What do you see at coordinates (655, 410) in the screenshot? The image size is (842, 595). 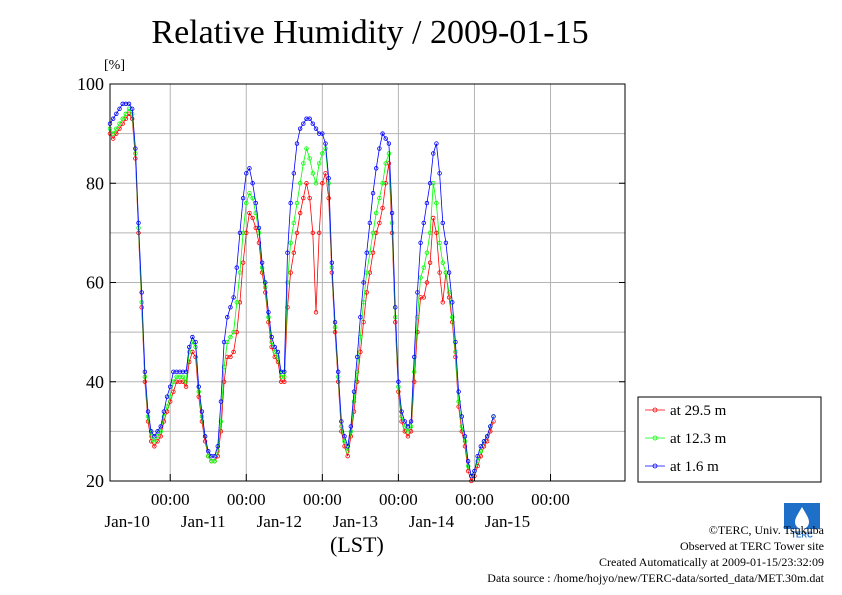 I see `legend-swatch-marker` at bounding box center [655, 410].